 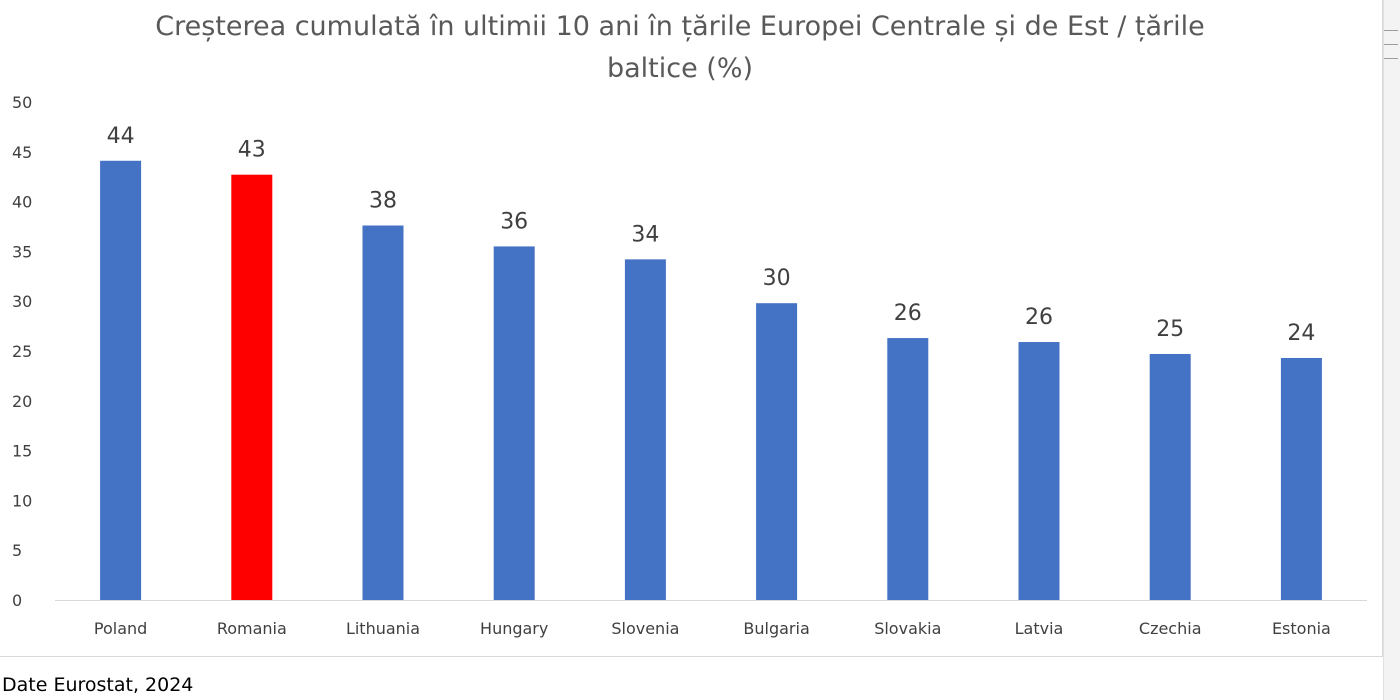 What do you see at coordinates (383, 201) in the screenshot?
I see `data-label-lithuania: 38` at bounding box center [383, 201].